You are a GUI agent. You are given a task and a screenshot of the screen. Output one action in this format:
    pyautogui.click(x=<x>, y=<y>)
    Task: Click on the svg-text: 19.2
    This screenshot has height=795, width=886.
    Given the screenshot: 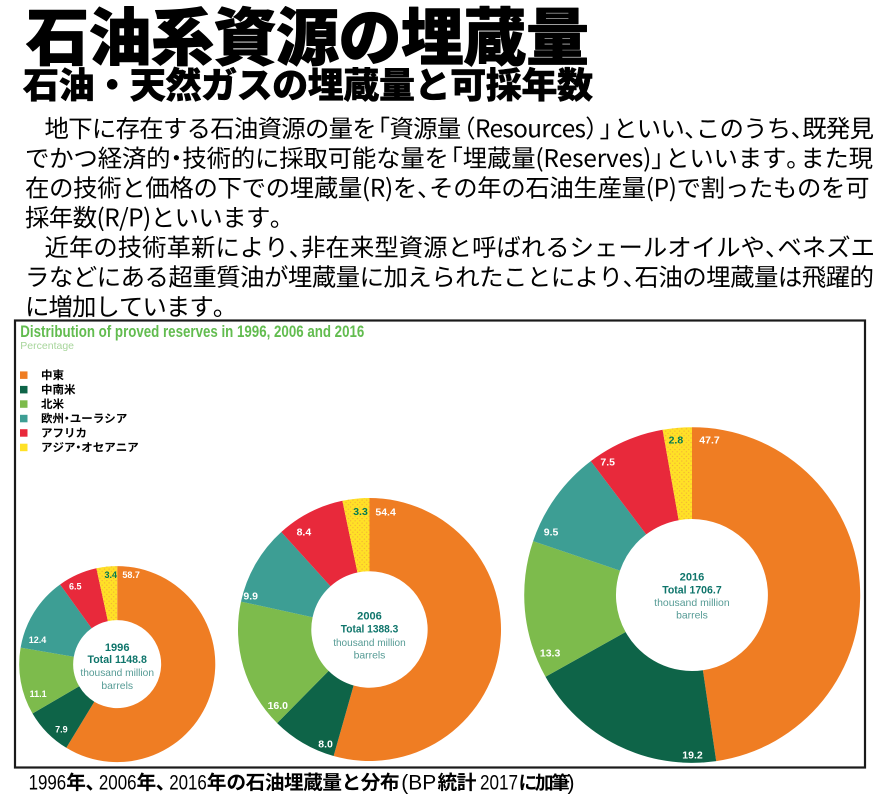 What is the action you would take?
    pyautogui.click(x=692, y=755)
    